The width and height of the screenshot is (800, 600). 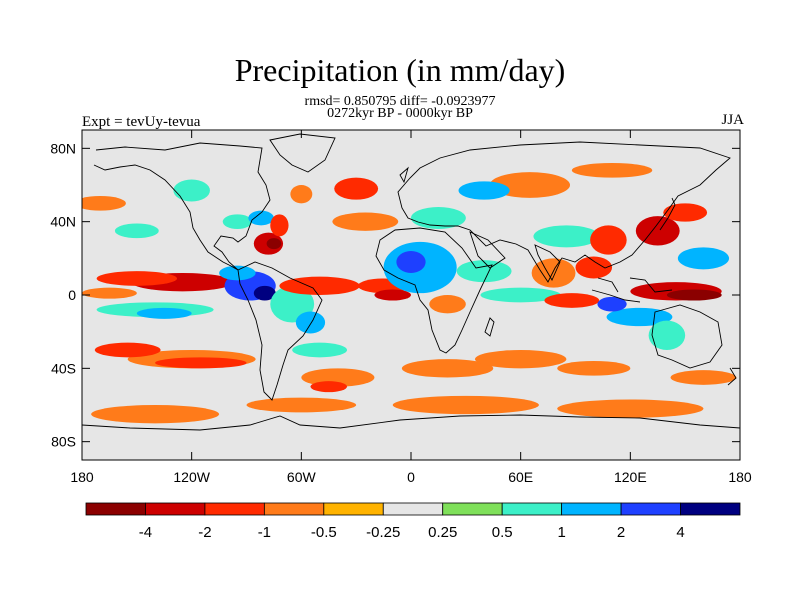 What do you see at coordinates (404, 175) in the screenshot?
I see `coastline-uk` at bounding box center [404, 175].